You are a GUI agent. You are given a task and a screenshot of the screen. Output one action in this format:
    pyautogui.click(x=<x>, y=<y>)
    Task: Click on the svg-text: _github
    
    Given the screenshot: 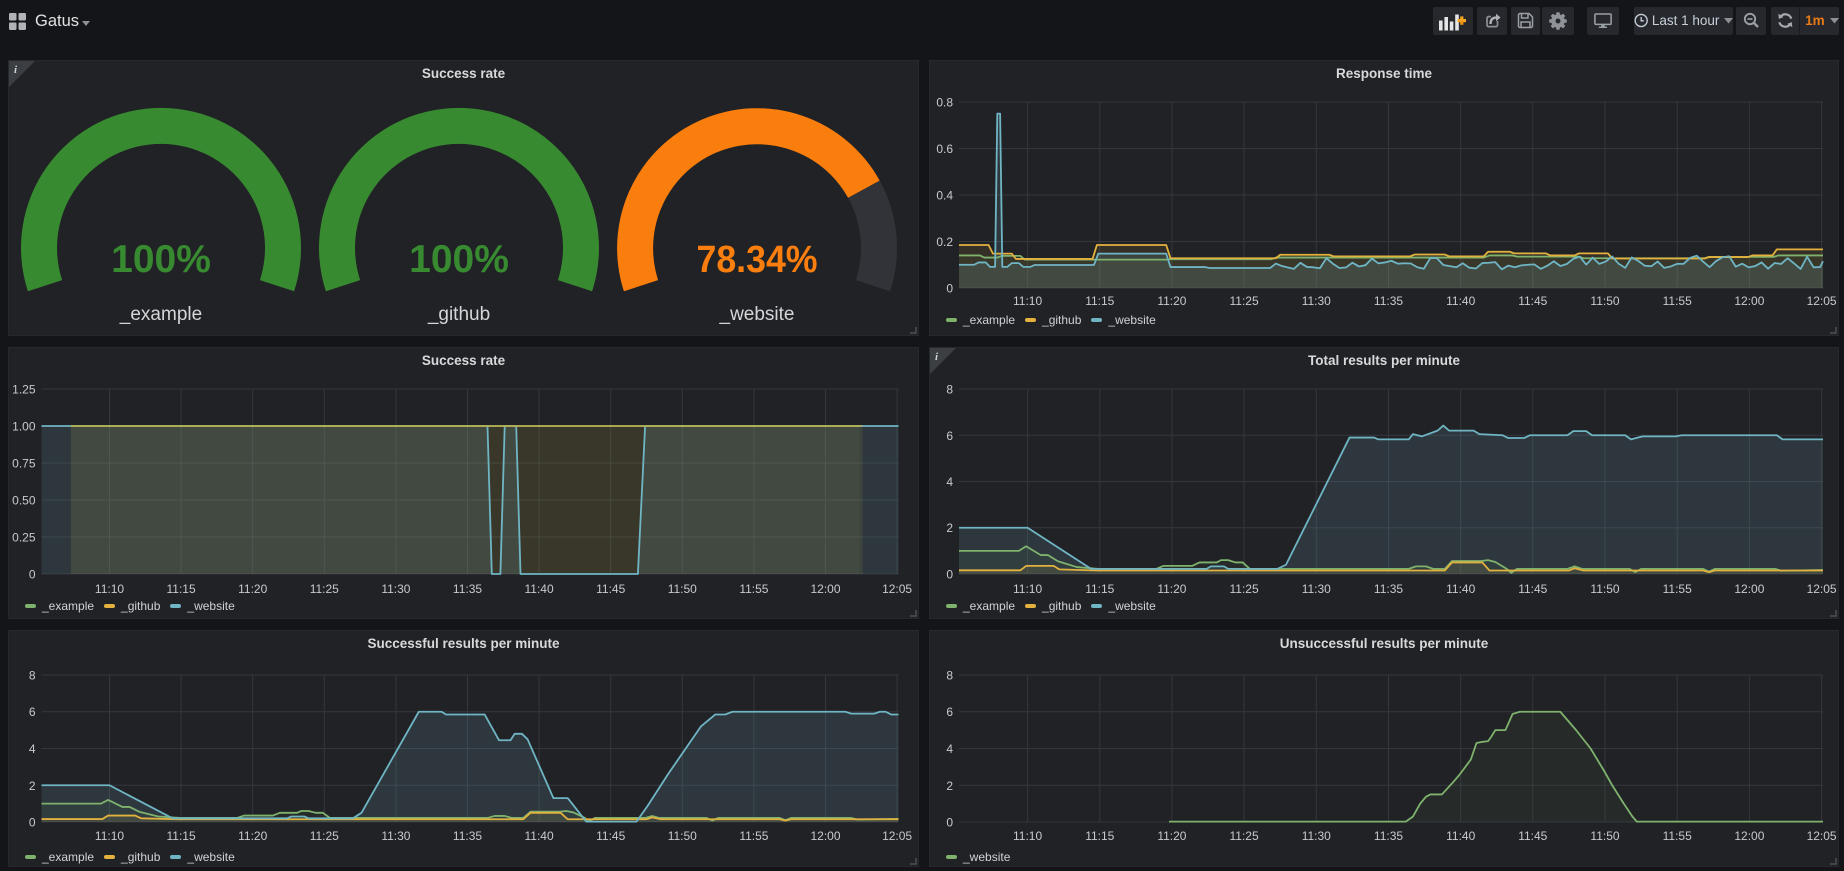 What is the action you would take?
    pyautogui.click(x=458, y=314)
    